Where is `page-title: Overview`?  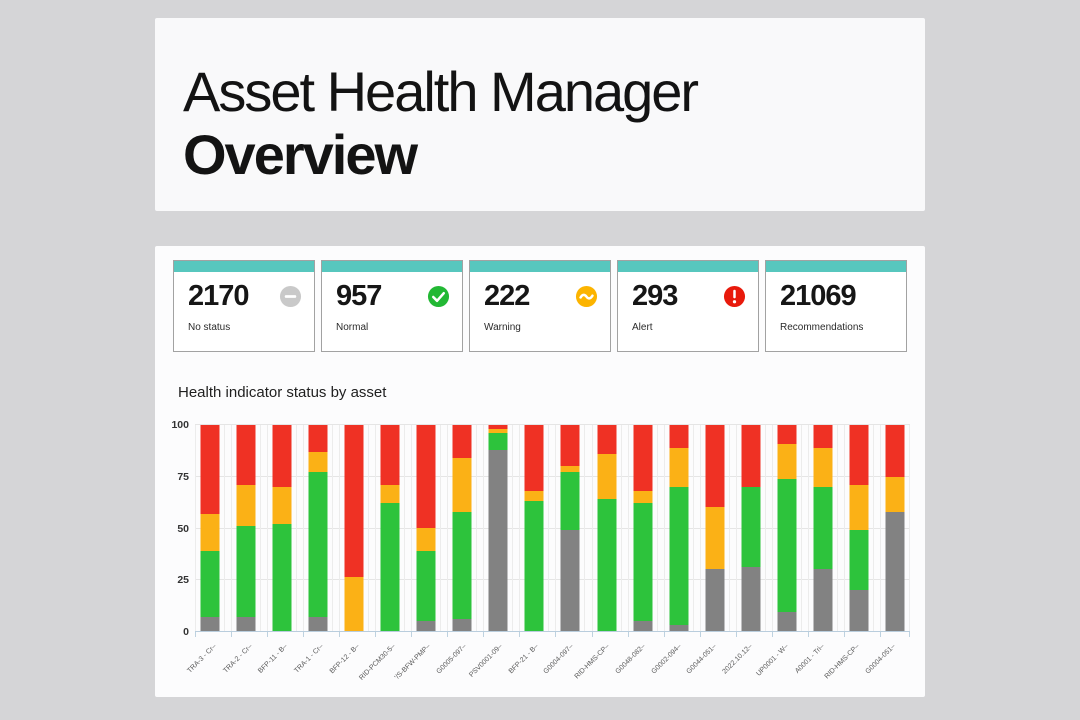 page-title: Overview is located at coordinates (300, 154).